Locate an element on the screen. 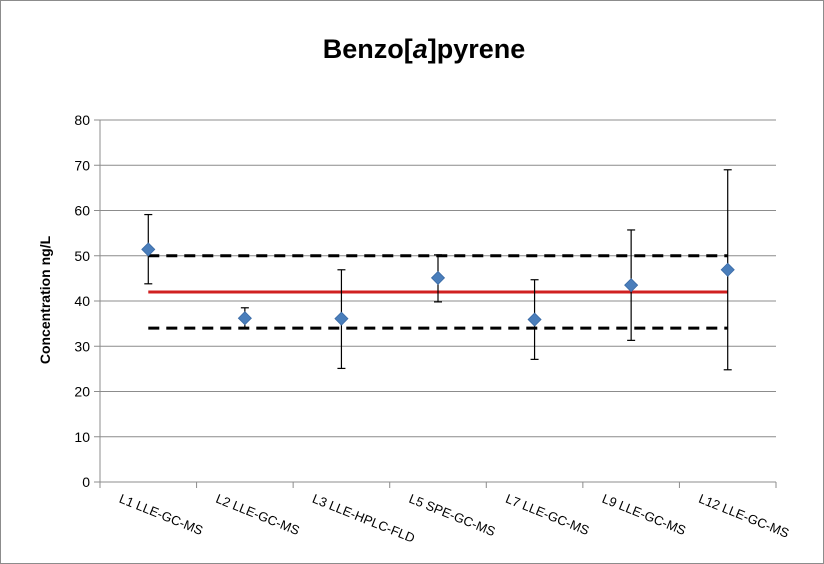 The height and width of the screenshot is (564, 824). y-tick-label-40: 40 is located at coordinates (82, 301).